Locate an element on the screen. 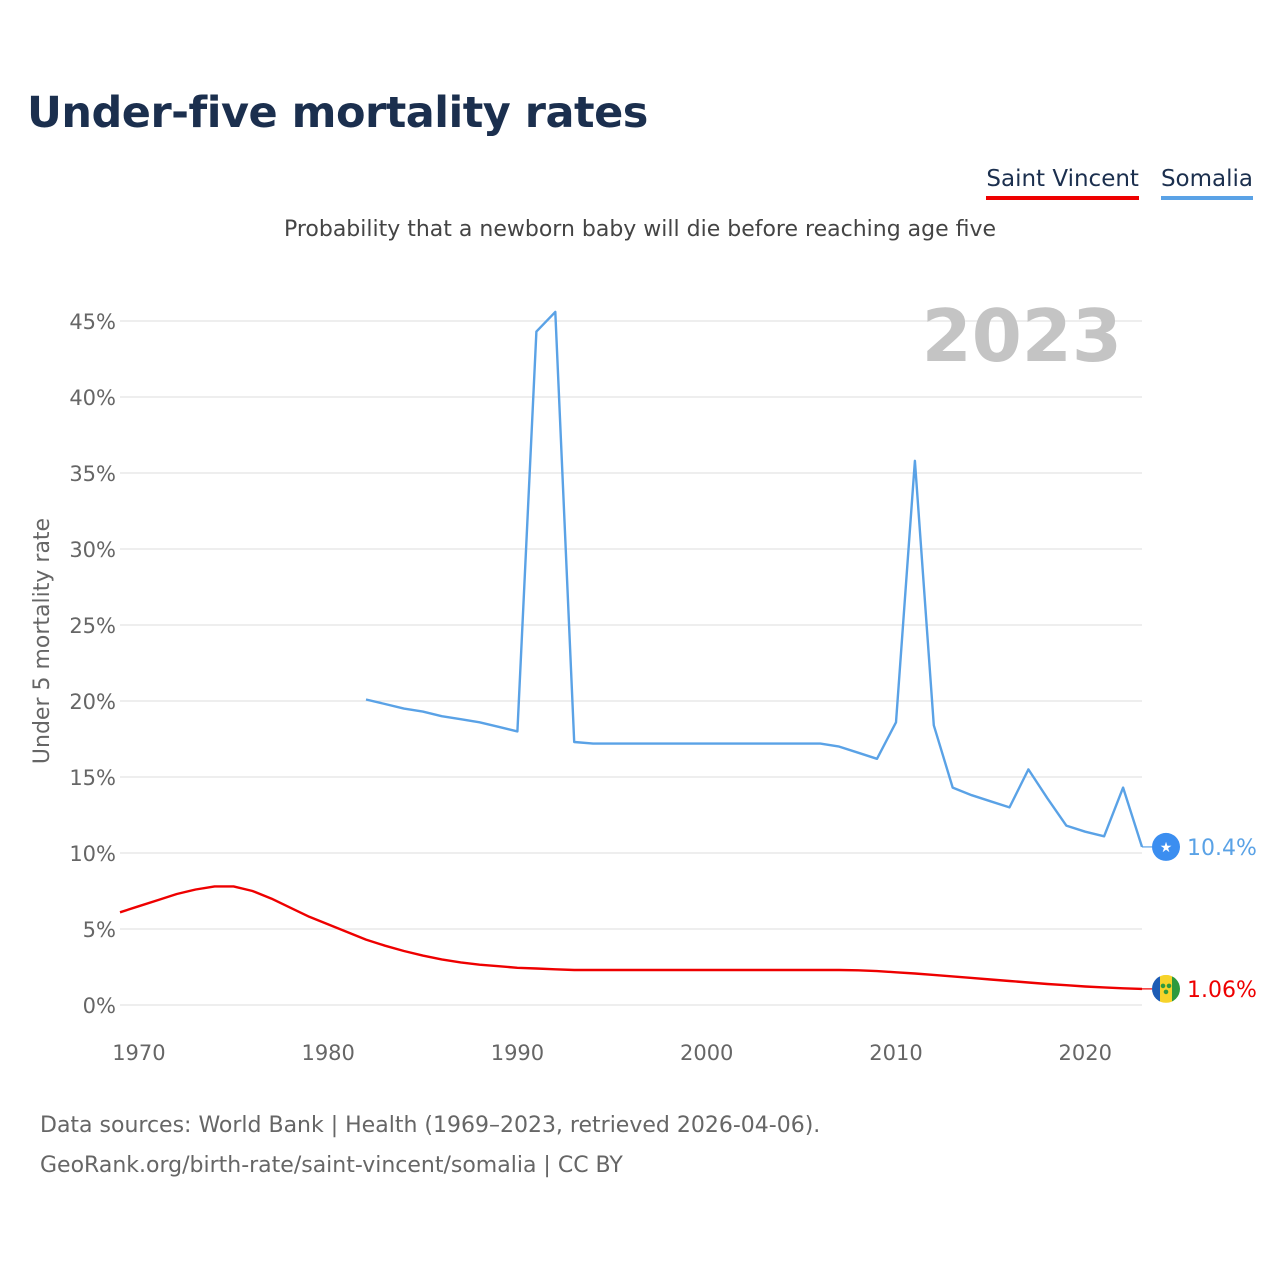 This screenshot has width=1280, height=1280. end-labels: 1.06% ★ 10.4% is located at coordinates (1199, 917).